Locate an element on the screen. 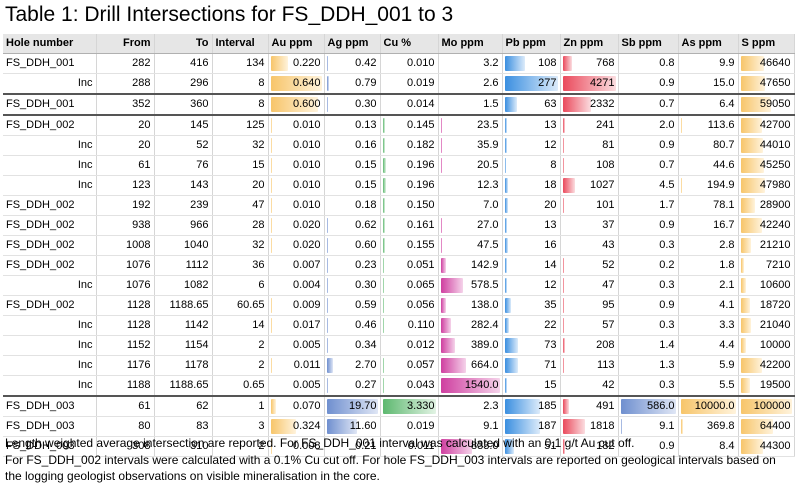 Image resolution: width=800 pixels, height=493 pixels. cell-value: 37 is located at coordinates (608, 225).